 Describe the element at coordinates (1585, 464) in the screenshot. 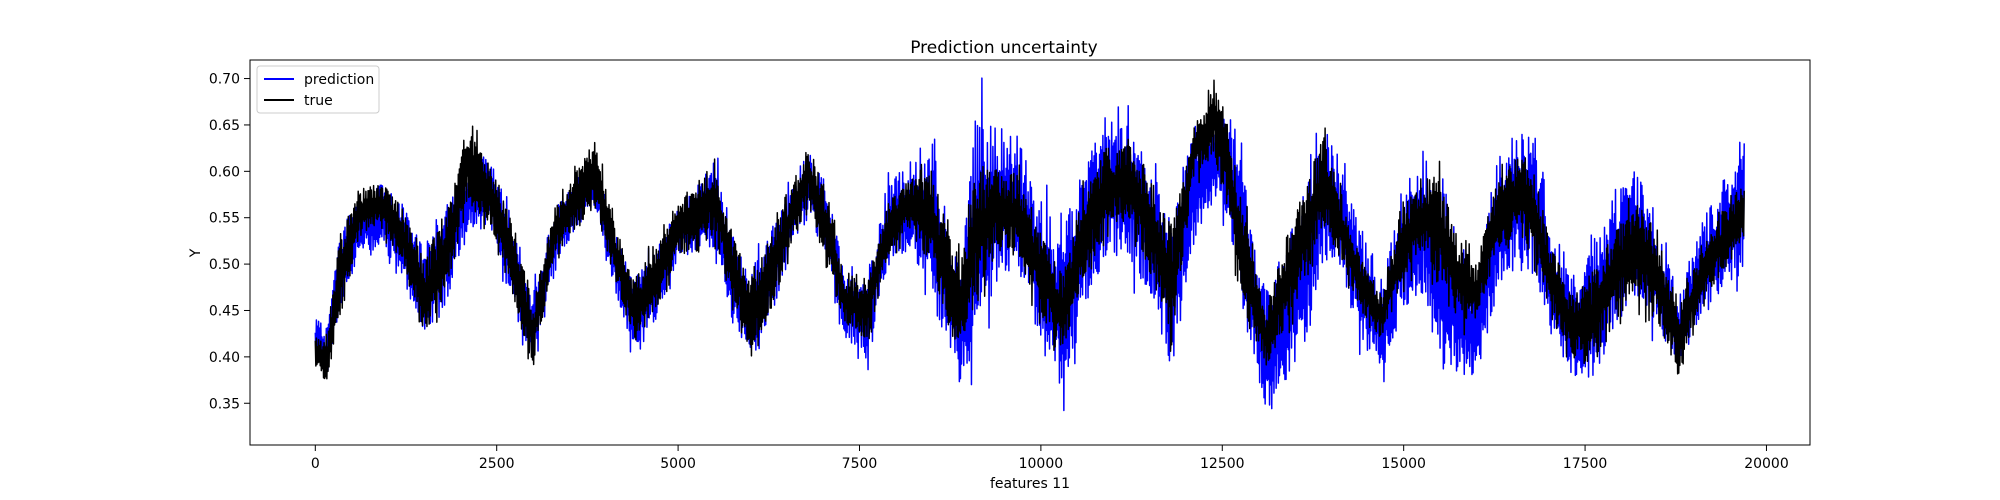

I see `x-tick-label: 17500` at that location.